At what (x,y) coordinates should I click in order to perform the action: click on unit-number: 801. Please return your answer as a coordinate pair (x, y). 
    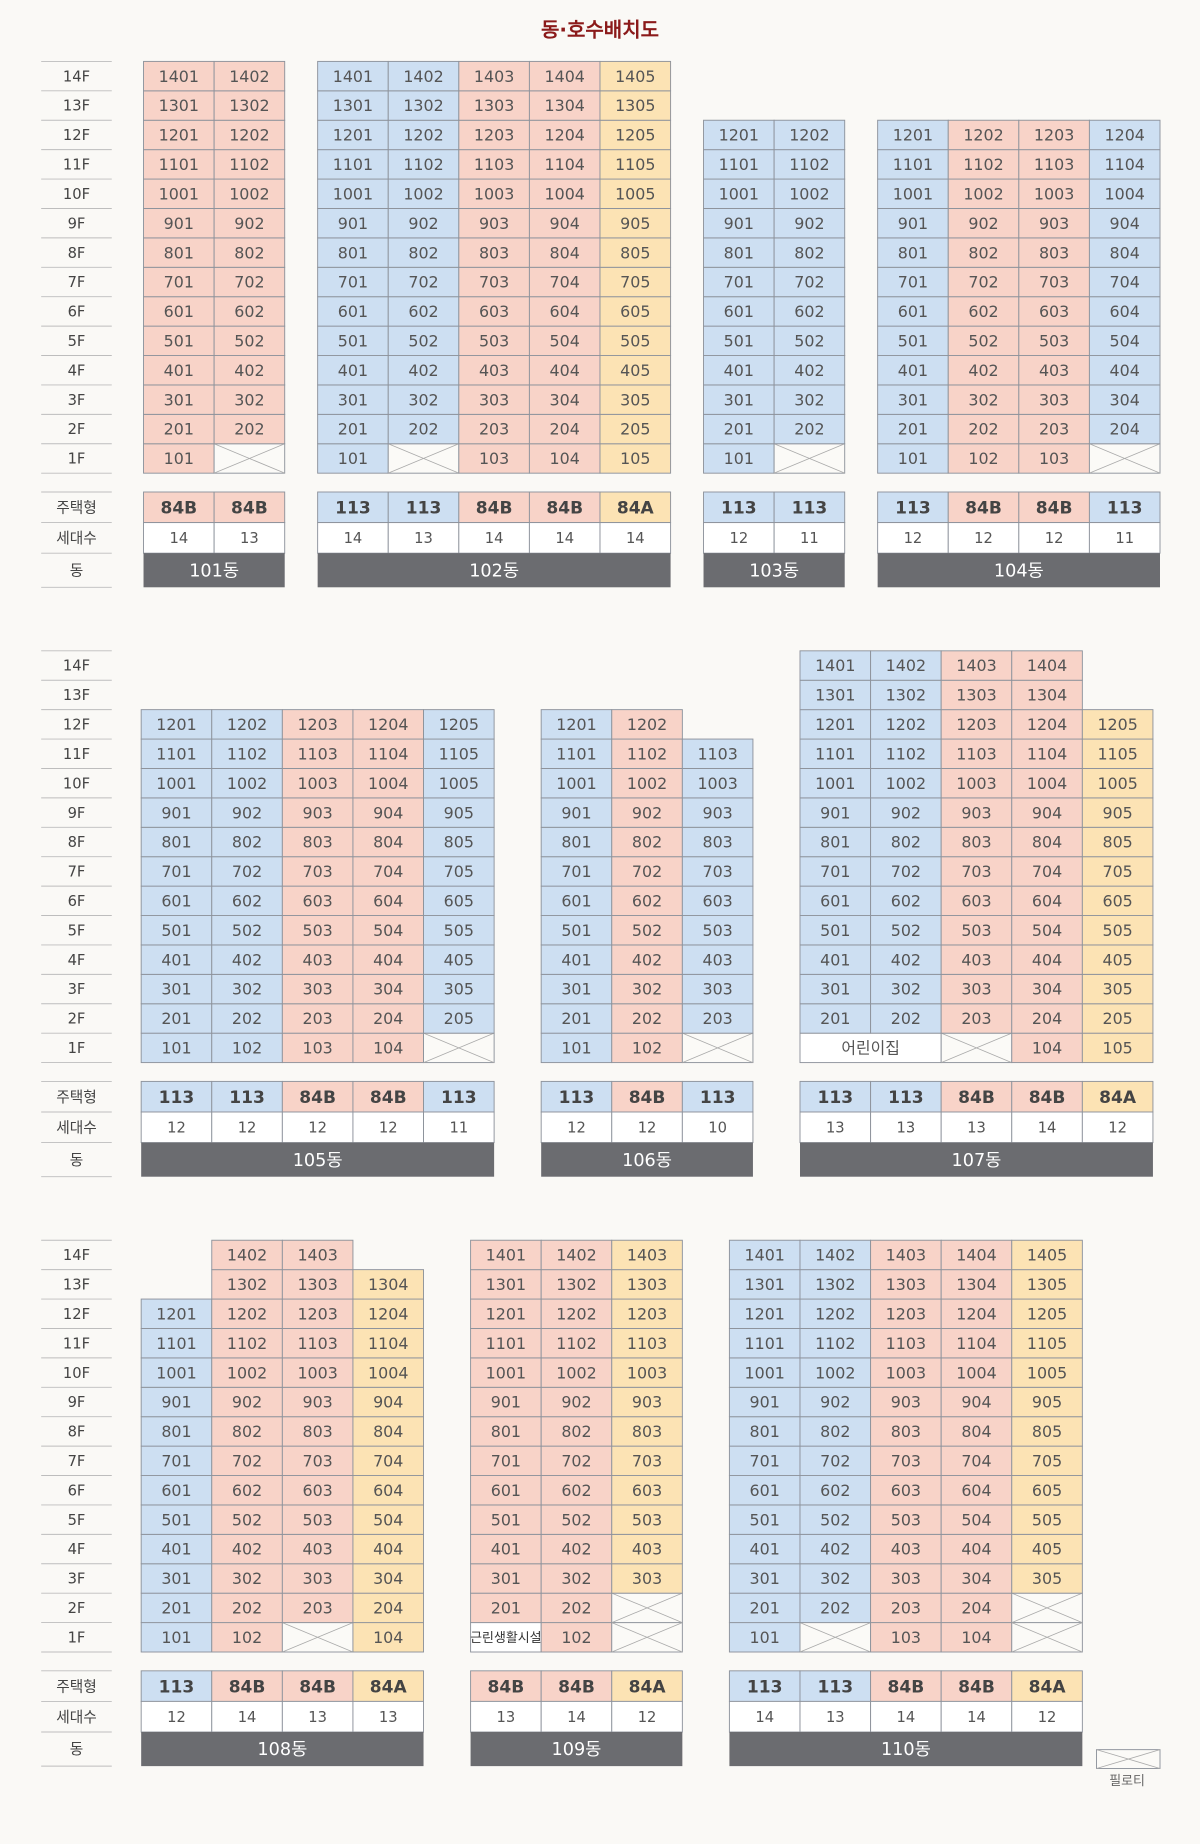
    Looking at the image, I should click on (576, 842).